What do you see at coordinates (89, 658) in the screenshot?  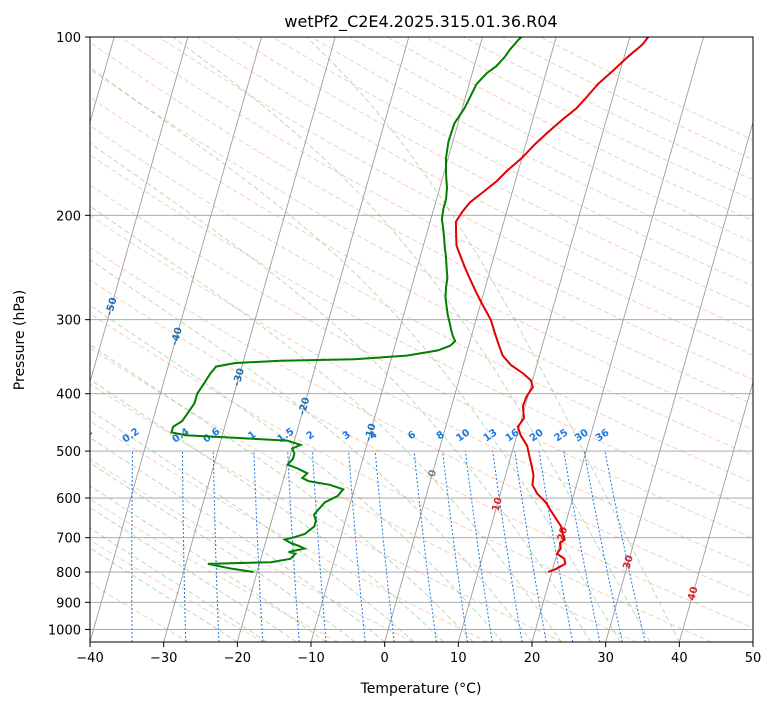 I see `x-tick-label: −40` at bounding box center [89, 658].